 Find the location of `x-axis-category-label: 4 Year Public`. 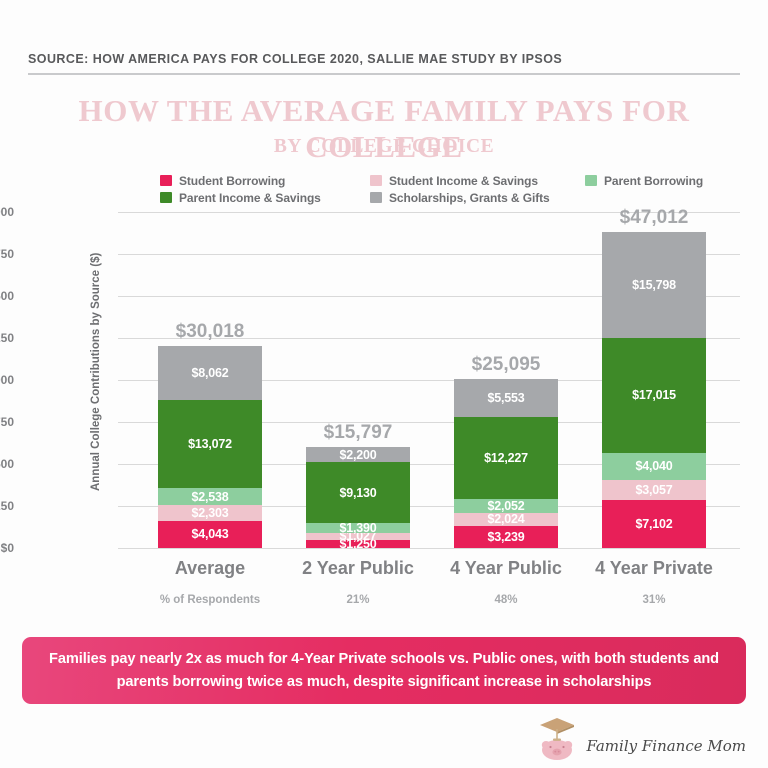

x-axis-category-label: 4 Year Public is located at coordinates (506, 568).